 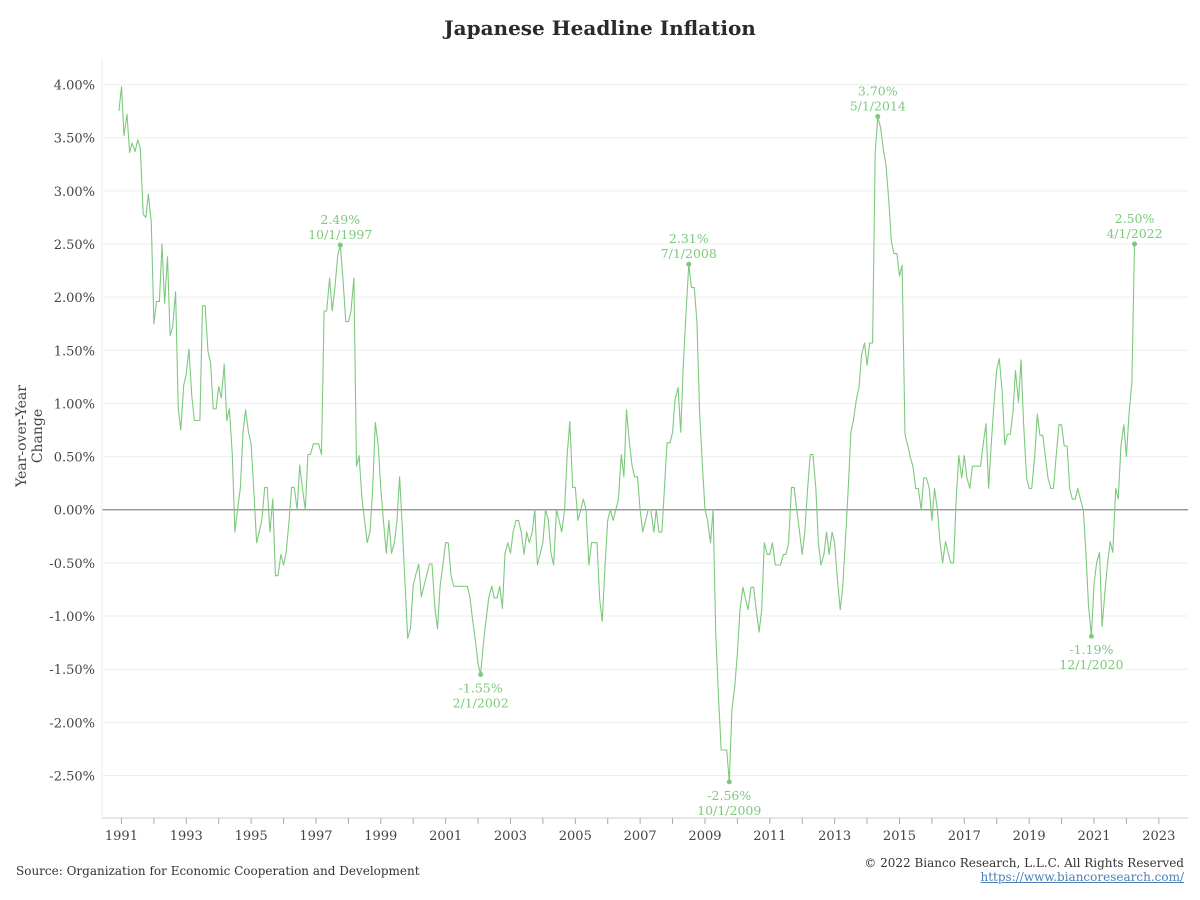 What do you see at coordinates (74, 245) in the screenshot?
I see `y-tick-label: 2.50%` at bounding box center [74, 245].